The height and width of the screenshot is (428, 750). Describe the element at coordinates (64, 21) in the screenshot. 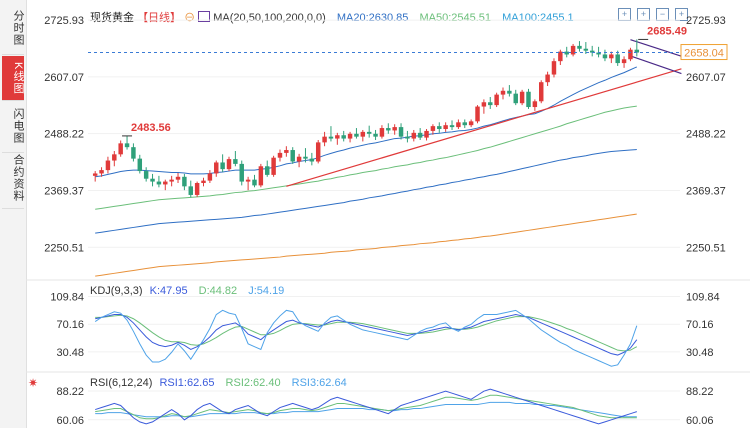

I see `price-tick-left: 2725.93` at that location.